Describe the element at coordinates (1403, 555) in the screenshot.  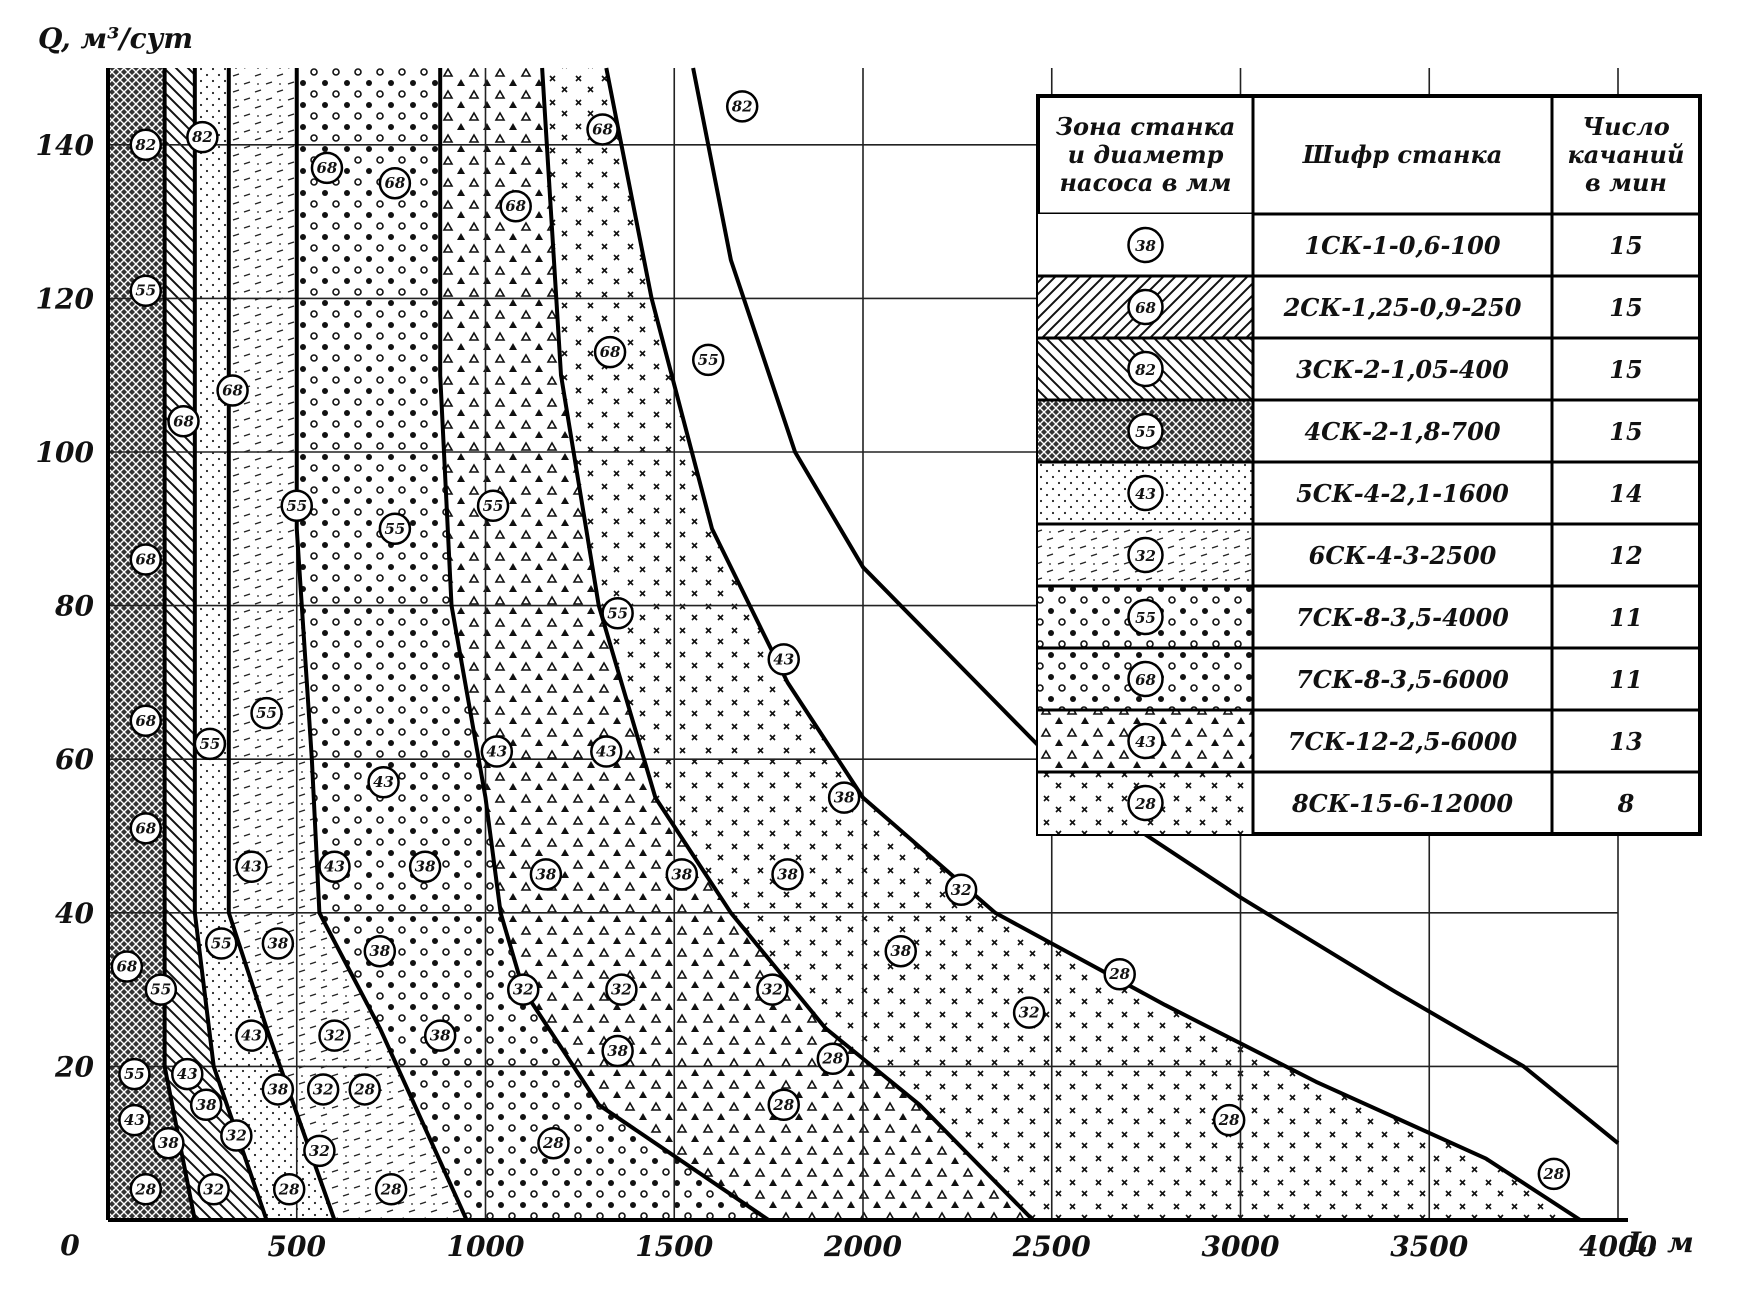
I see `legend-code-6: 6СК-4-3-2500` at that location.